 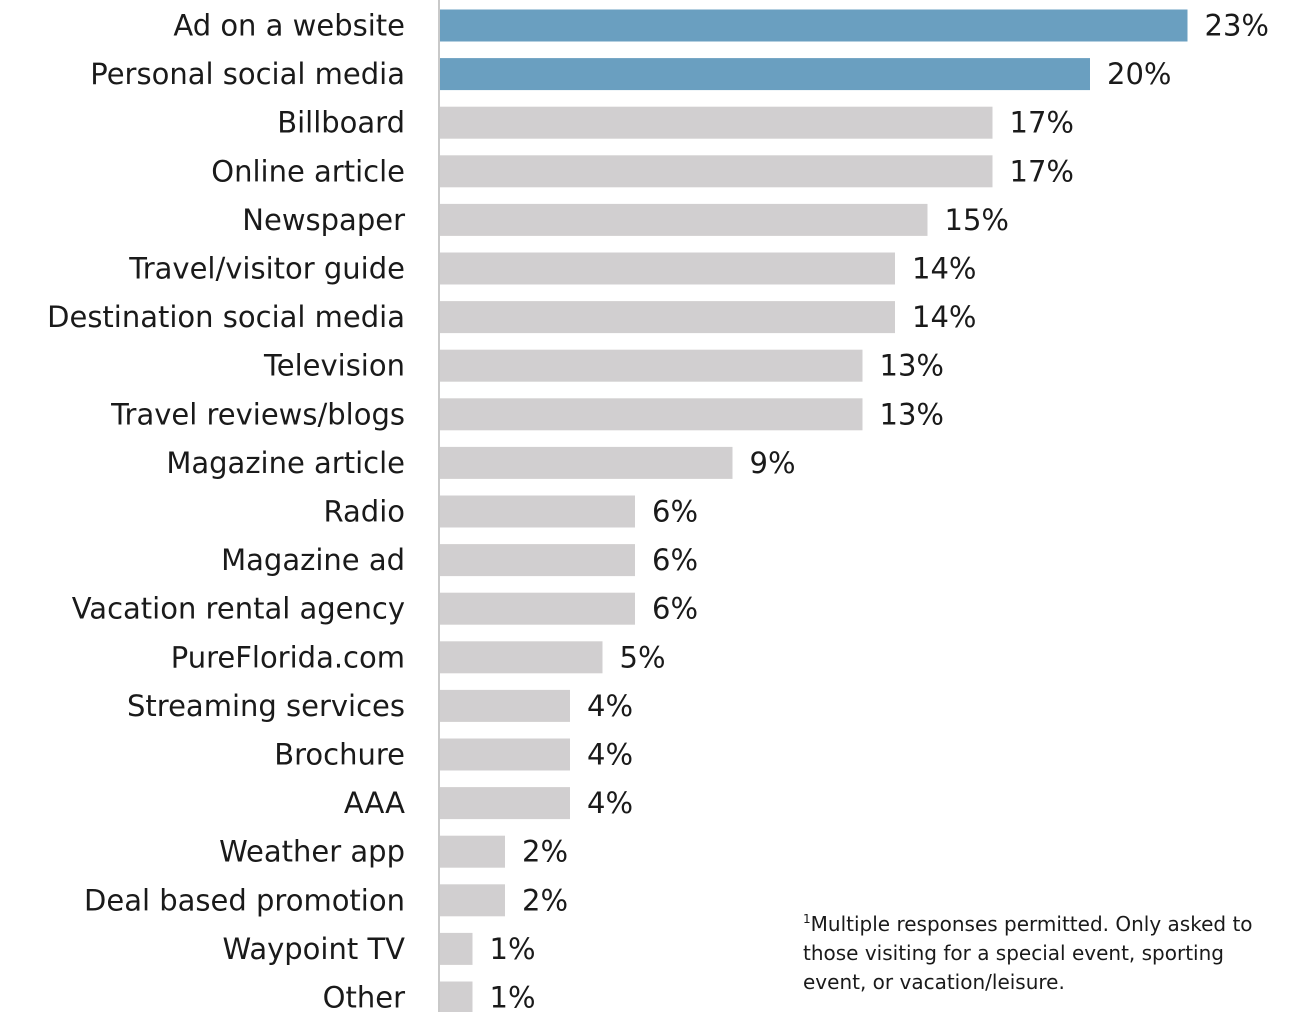 I want to click on category-label: Ad on a website, so click(x=289, y=26).